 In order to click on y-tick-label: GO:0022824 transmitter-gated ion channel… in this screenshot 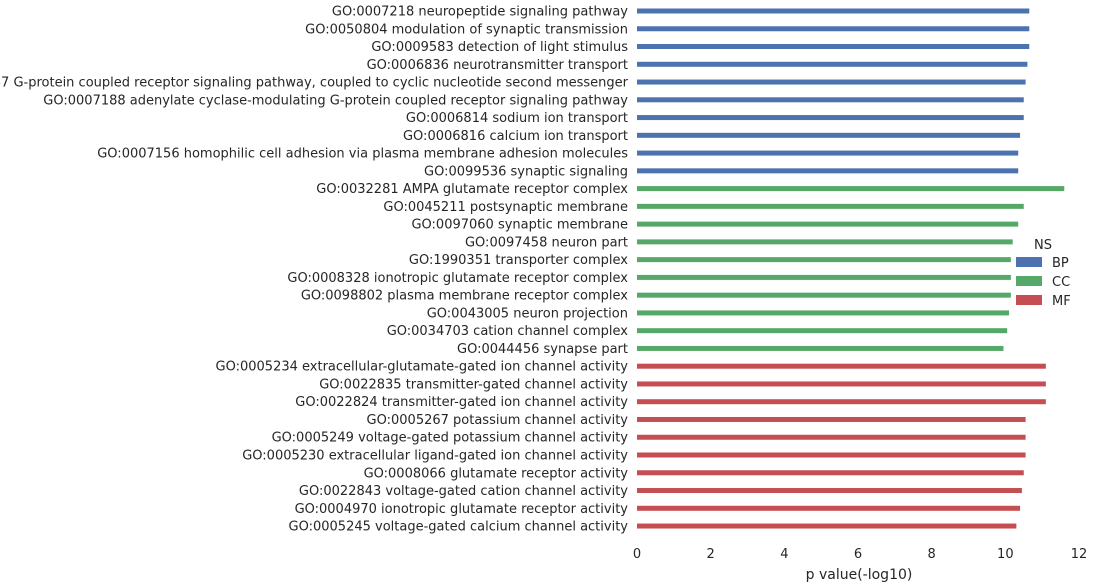, I will do `click(461, 402)`.